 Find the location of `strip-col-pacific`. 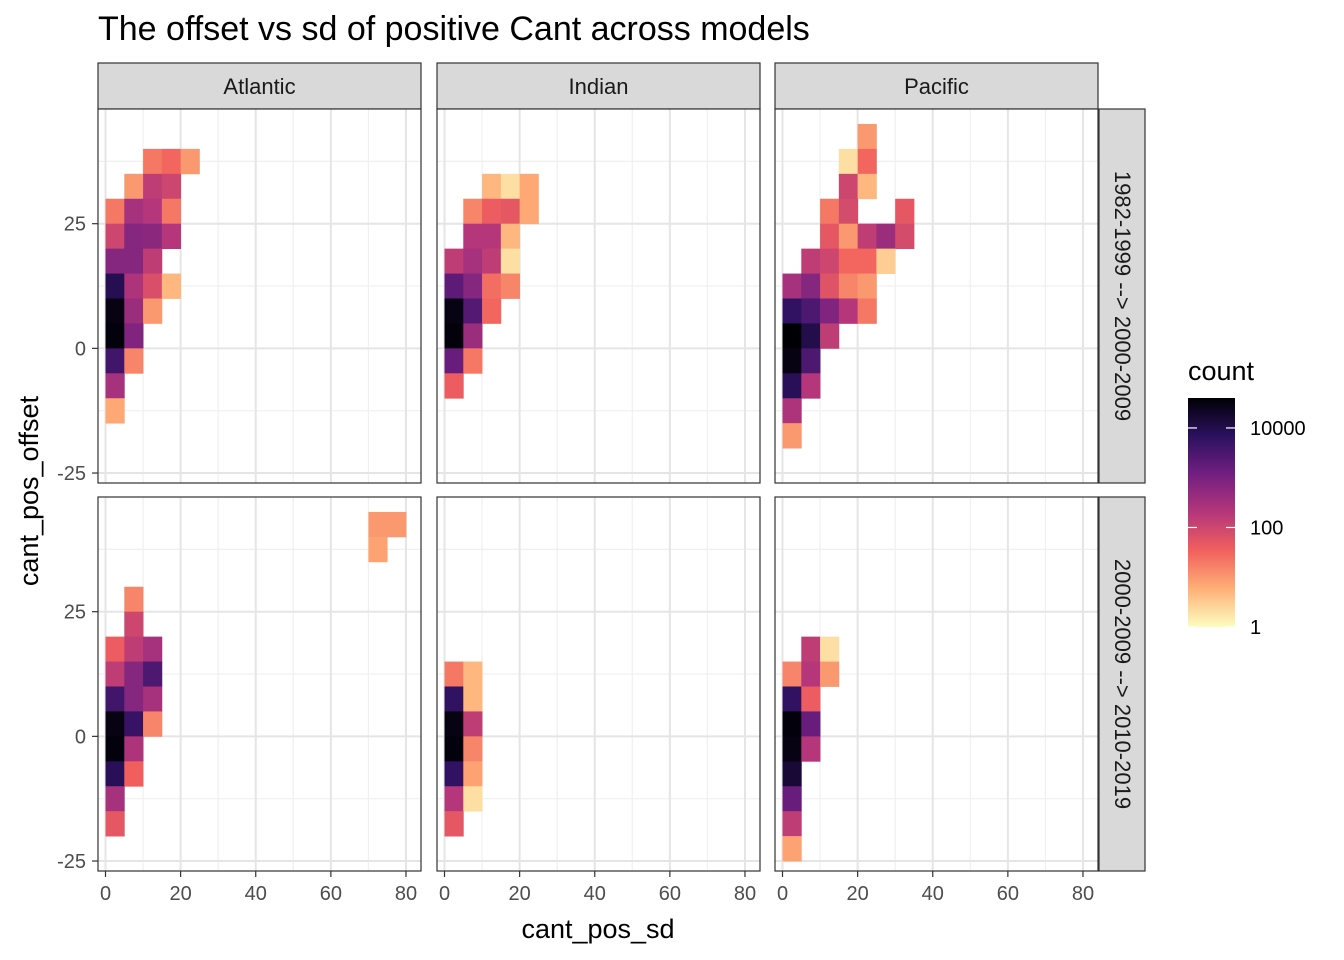

strip-col-pacific is located at coordinates (936, 86).